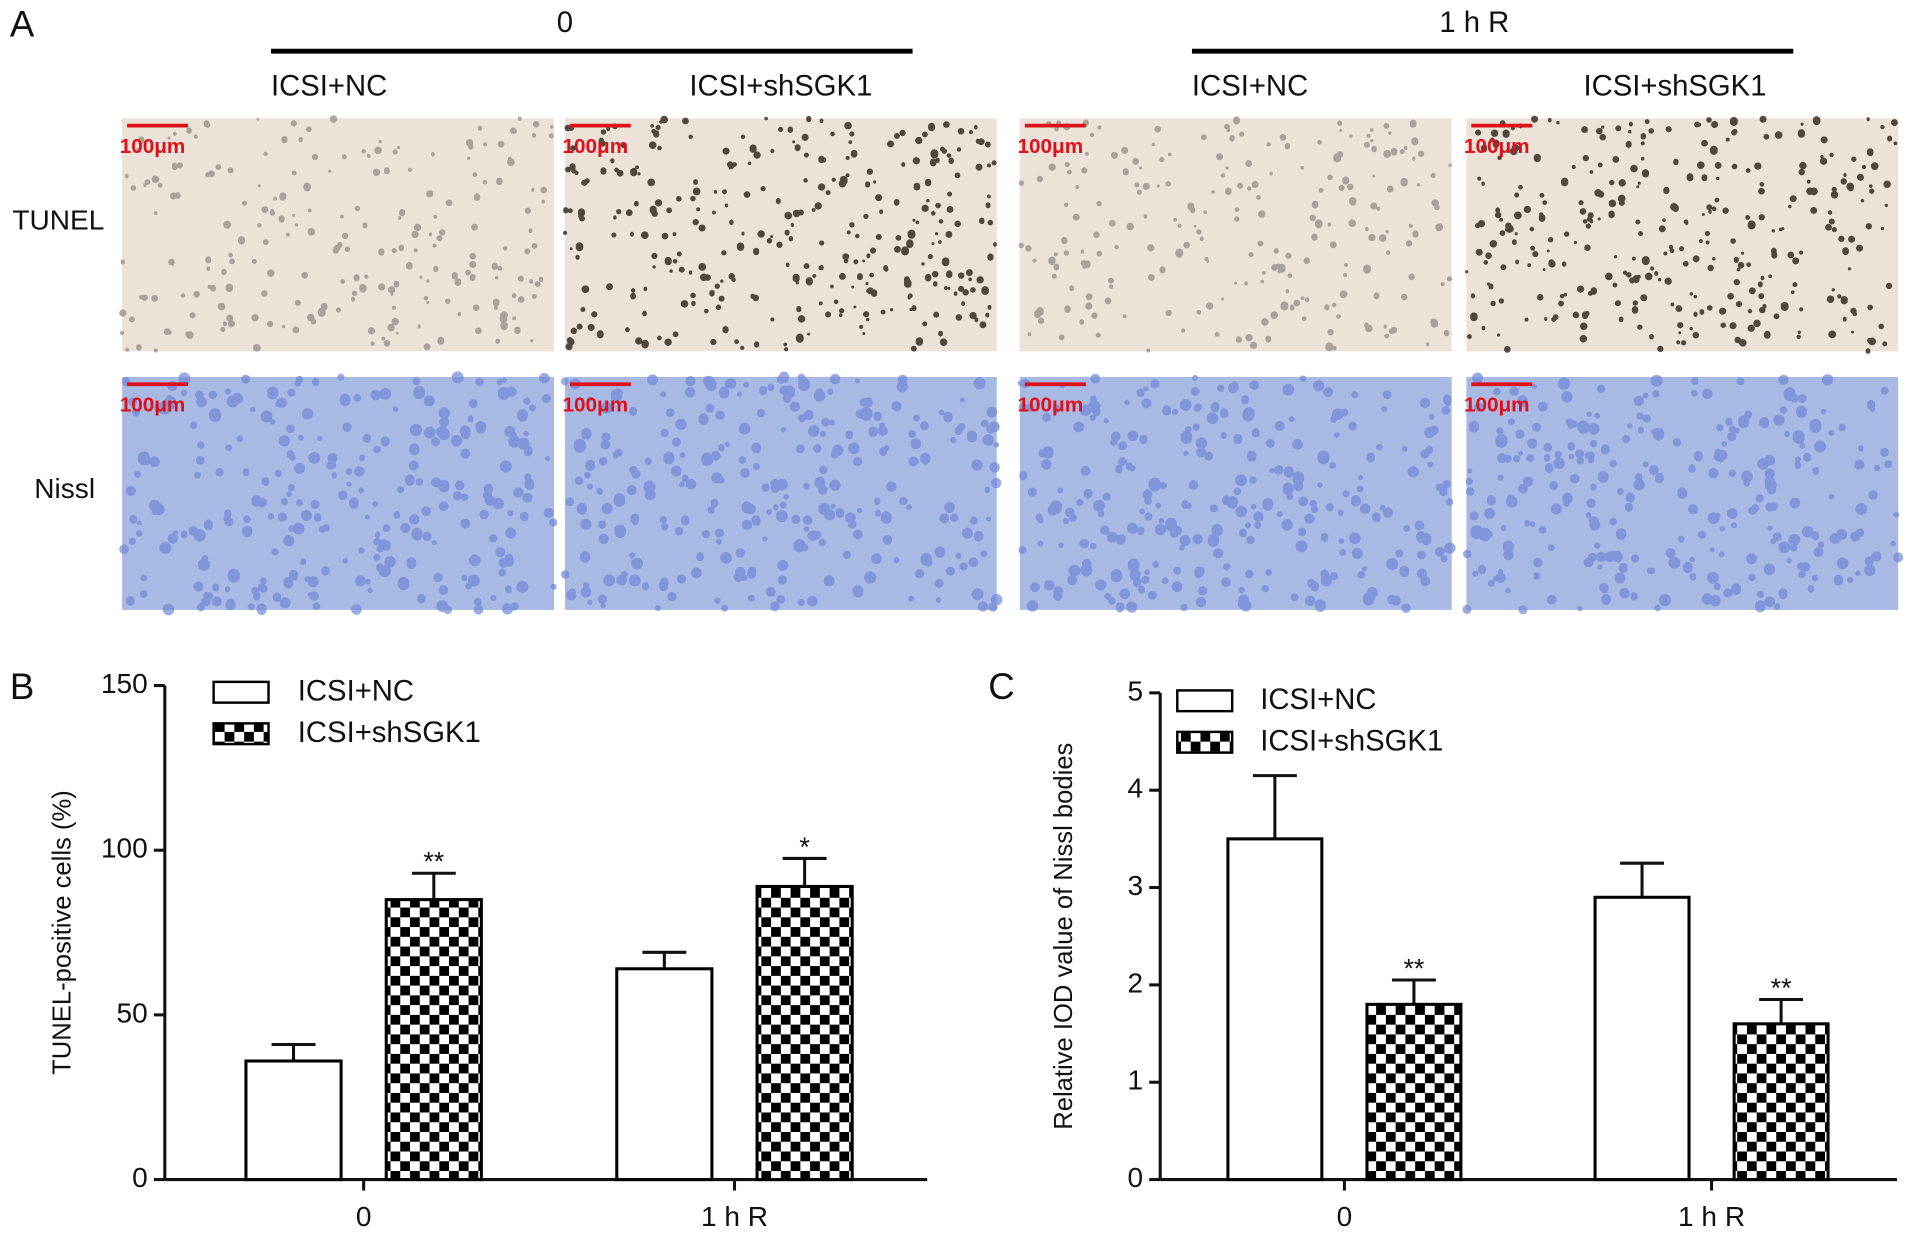  What do you see at coordinates (1136, 788) in the screenshot?
I see `y-tick-label: 4` at bounding box center [1136, 788].